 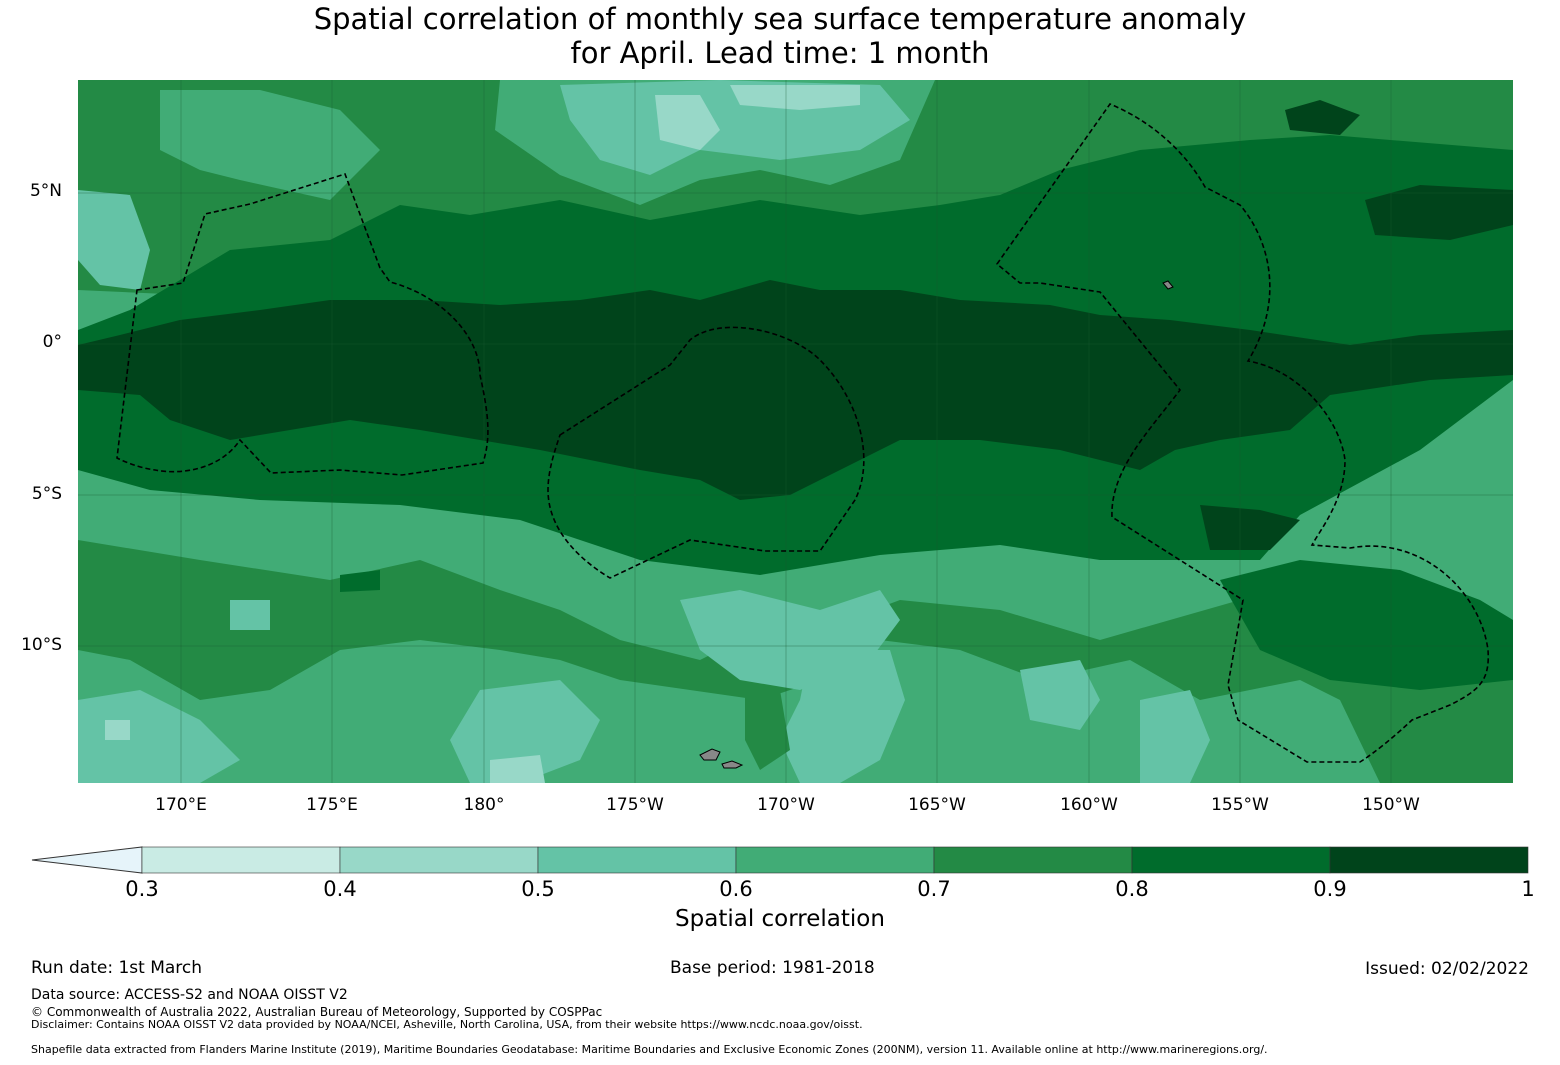 I want to click on lon-label-180: 180°, so click(x=484, y=805).